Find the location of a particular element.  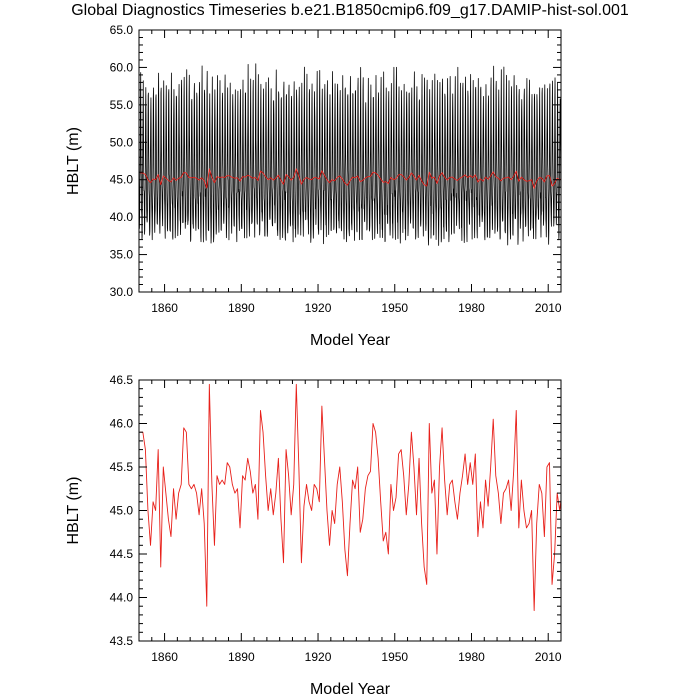

y-tick-label: 30.0 is located at coordinates (122, 292).